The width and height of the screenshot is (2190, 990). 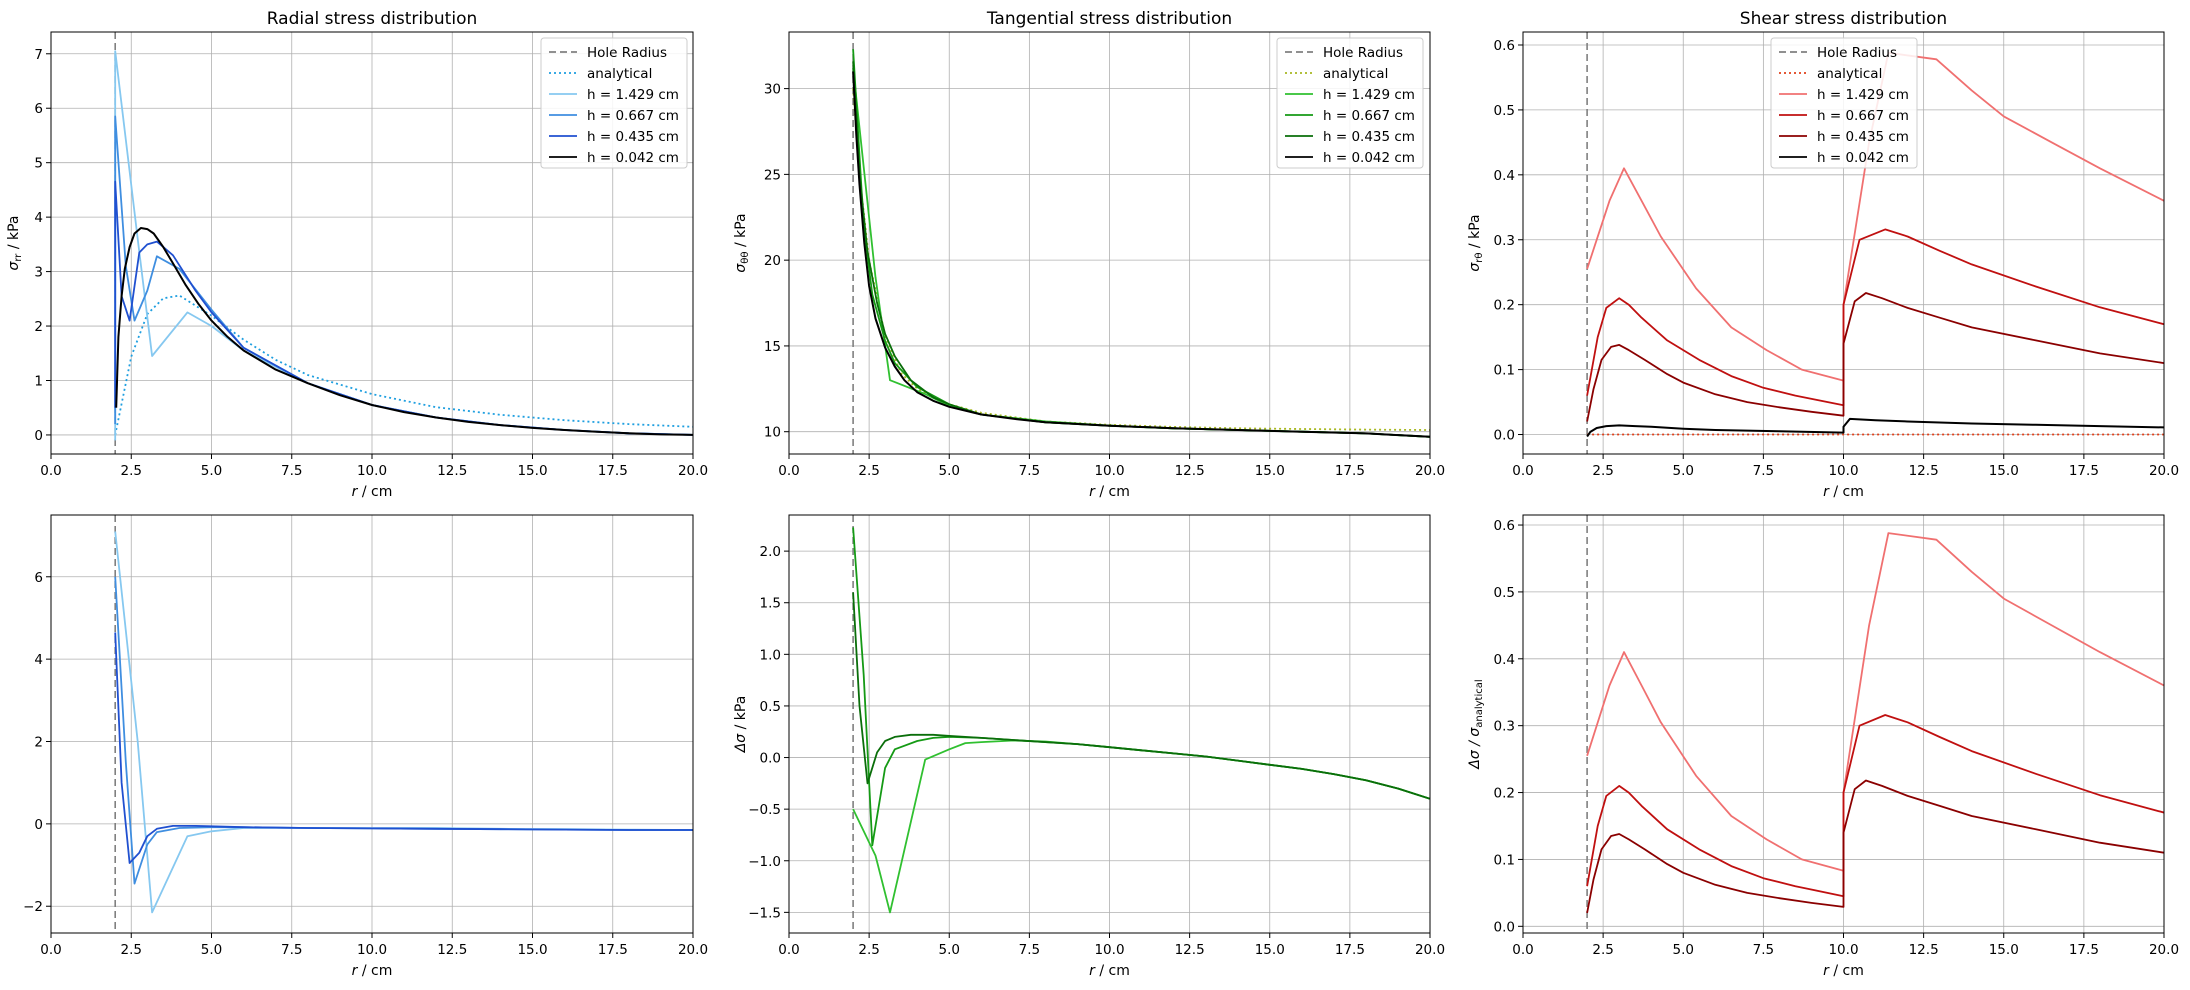 What do you see at coordinates (38, 381) in the screenshot?
I see `y-tick-label: 1` at bounding box center [38, 381].